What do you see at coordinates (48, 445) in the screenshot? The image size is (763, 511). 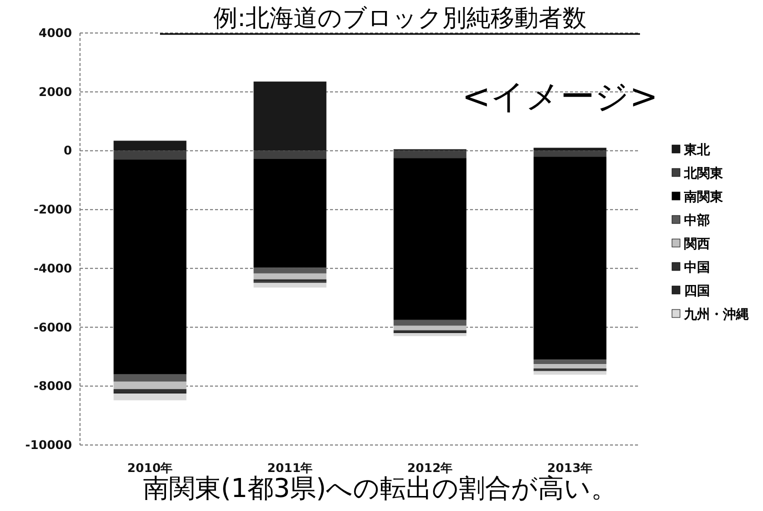 I see `y-tick-label: -10000` at bounding box center [48, 445].